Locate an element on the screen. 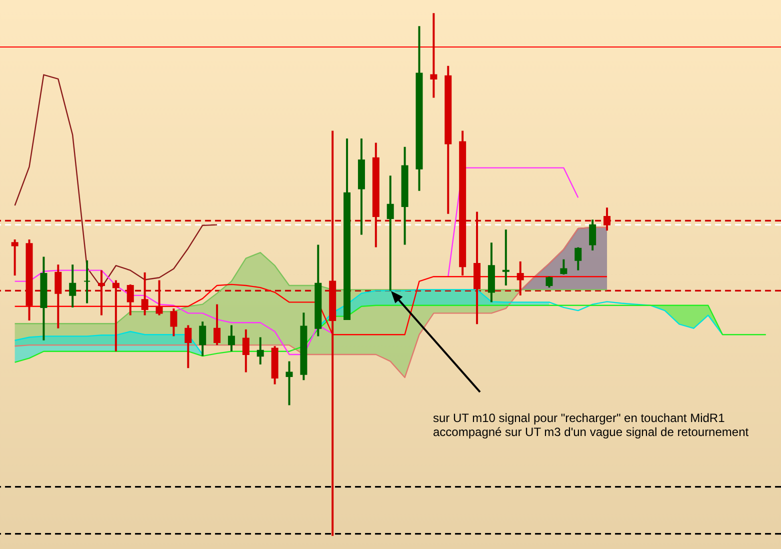 The height and width of the screenshot is (549, 781). annotation: sur UT m10 signal pour "recharger" en touchant MidR1 is located at coordinates (579, 418).